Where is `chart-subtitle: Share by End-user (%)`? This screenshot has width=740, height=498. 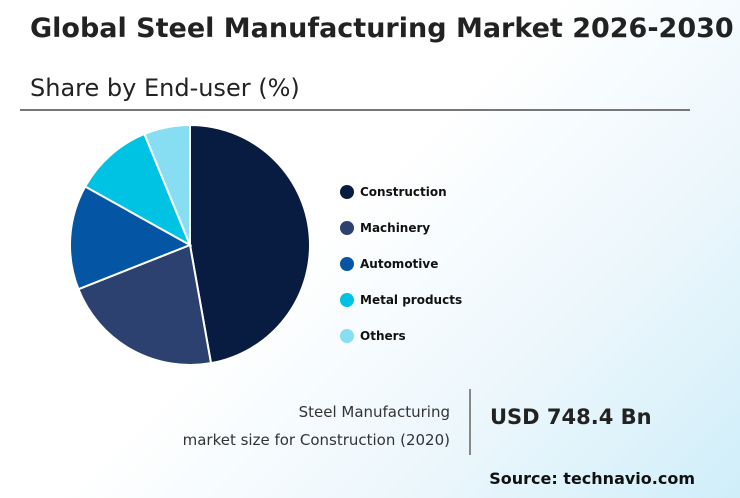 chart-subtitle: Share by End-user (%) is located at coordinates (165, 88).